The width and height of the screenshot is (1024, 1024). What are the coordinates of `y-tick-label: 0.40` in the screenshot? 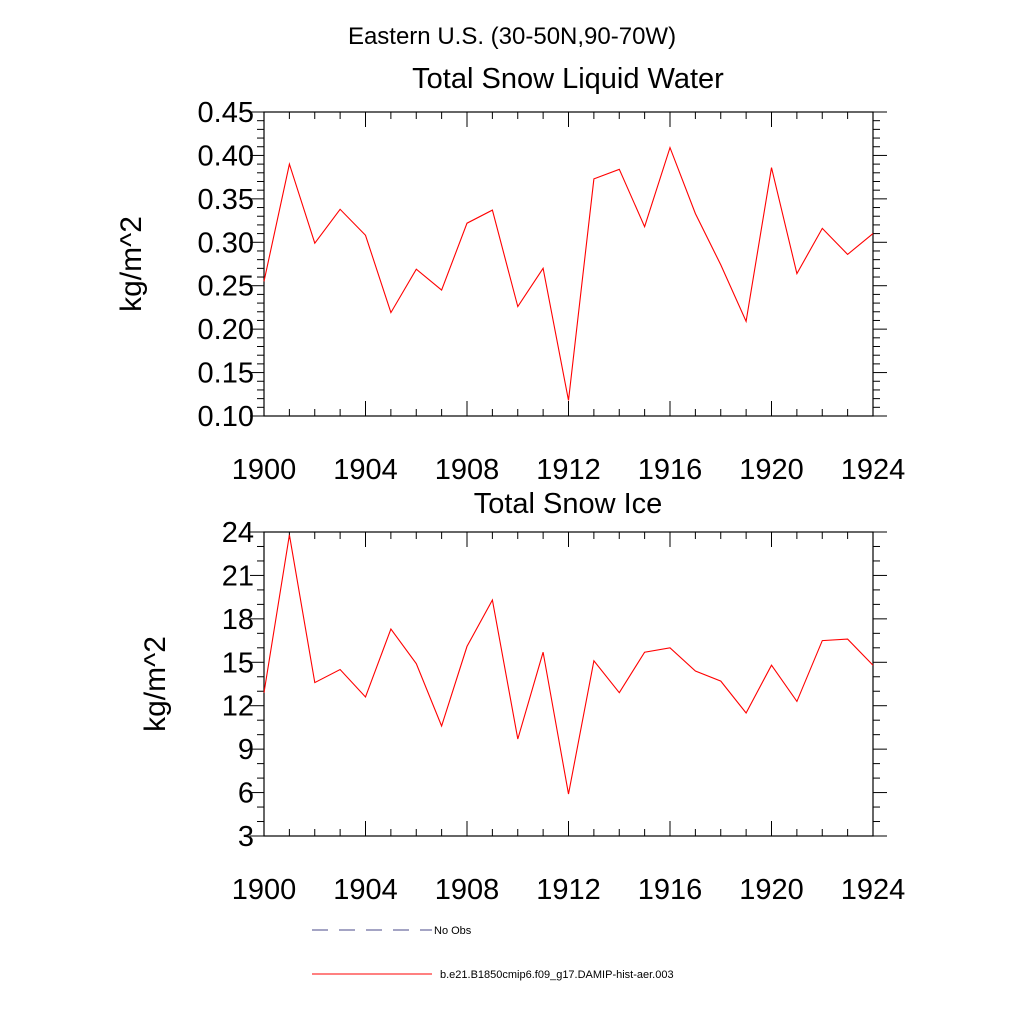 It's located at (226, 156).